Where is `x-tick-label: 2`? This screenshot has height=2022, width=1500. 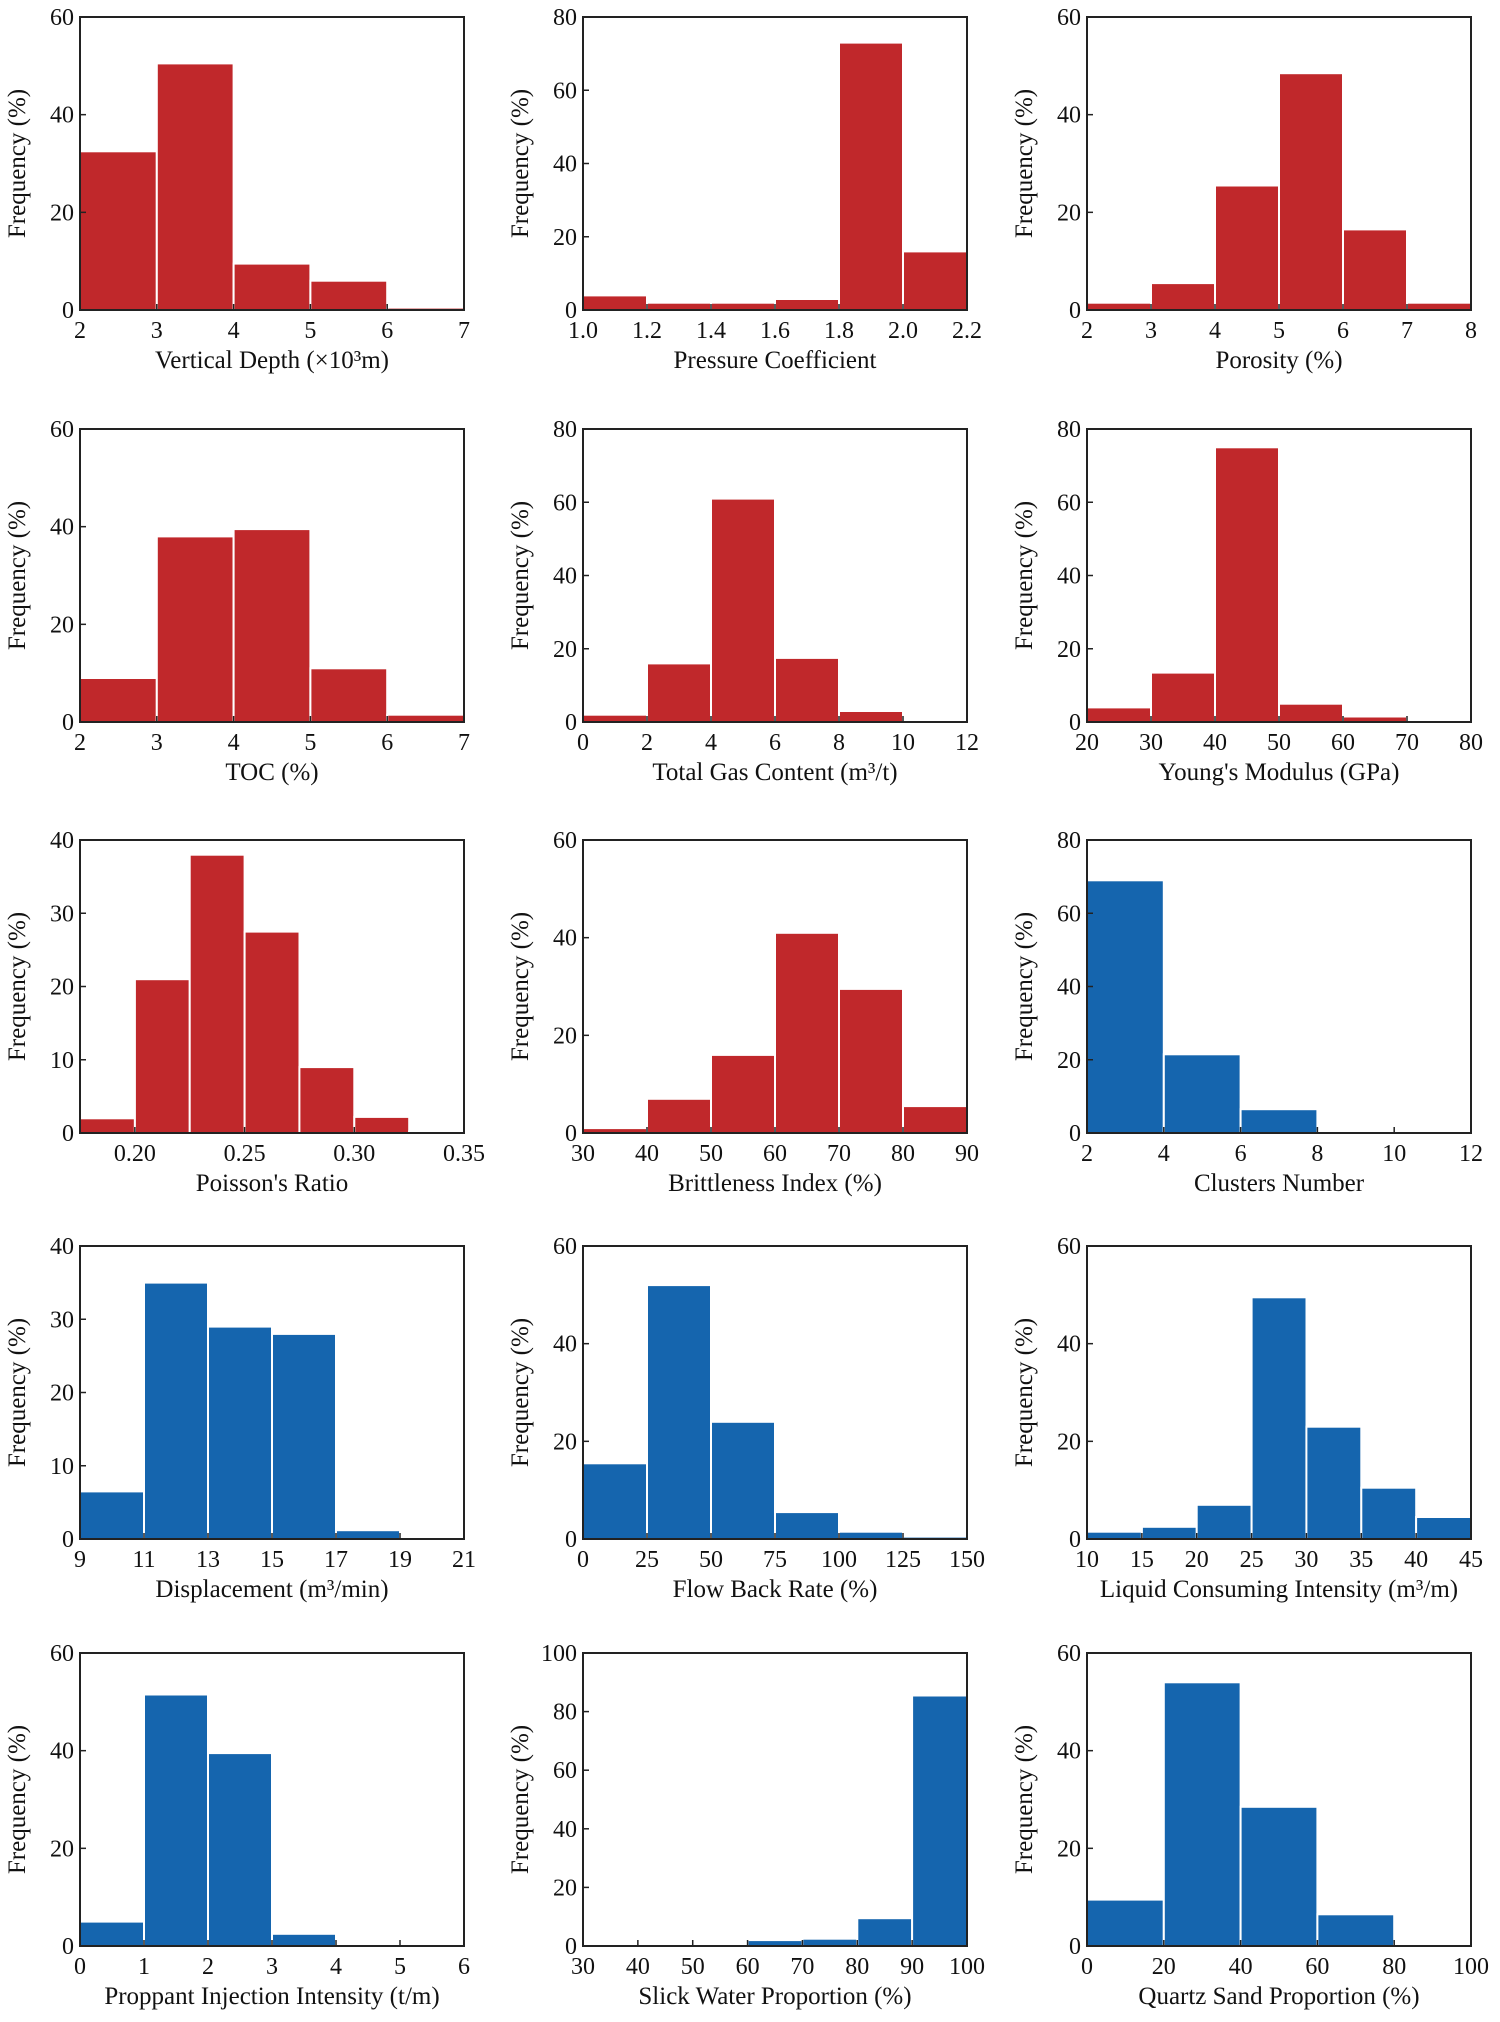
x-tick-label: 2 is located at coordinates (1087, 331).